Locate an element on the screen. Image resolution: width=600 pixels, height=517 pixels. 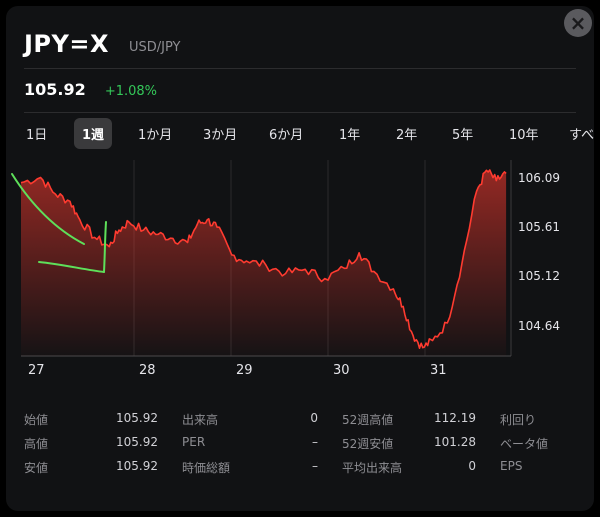
stat-label-market-cap: 時価総額 is located at coordinates (206, 468).